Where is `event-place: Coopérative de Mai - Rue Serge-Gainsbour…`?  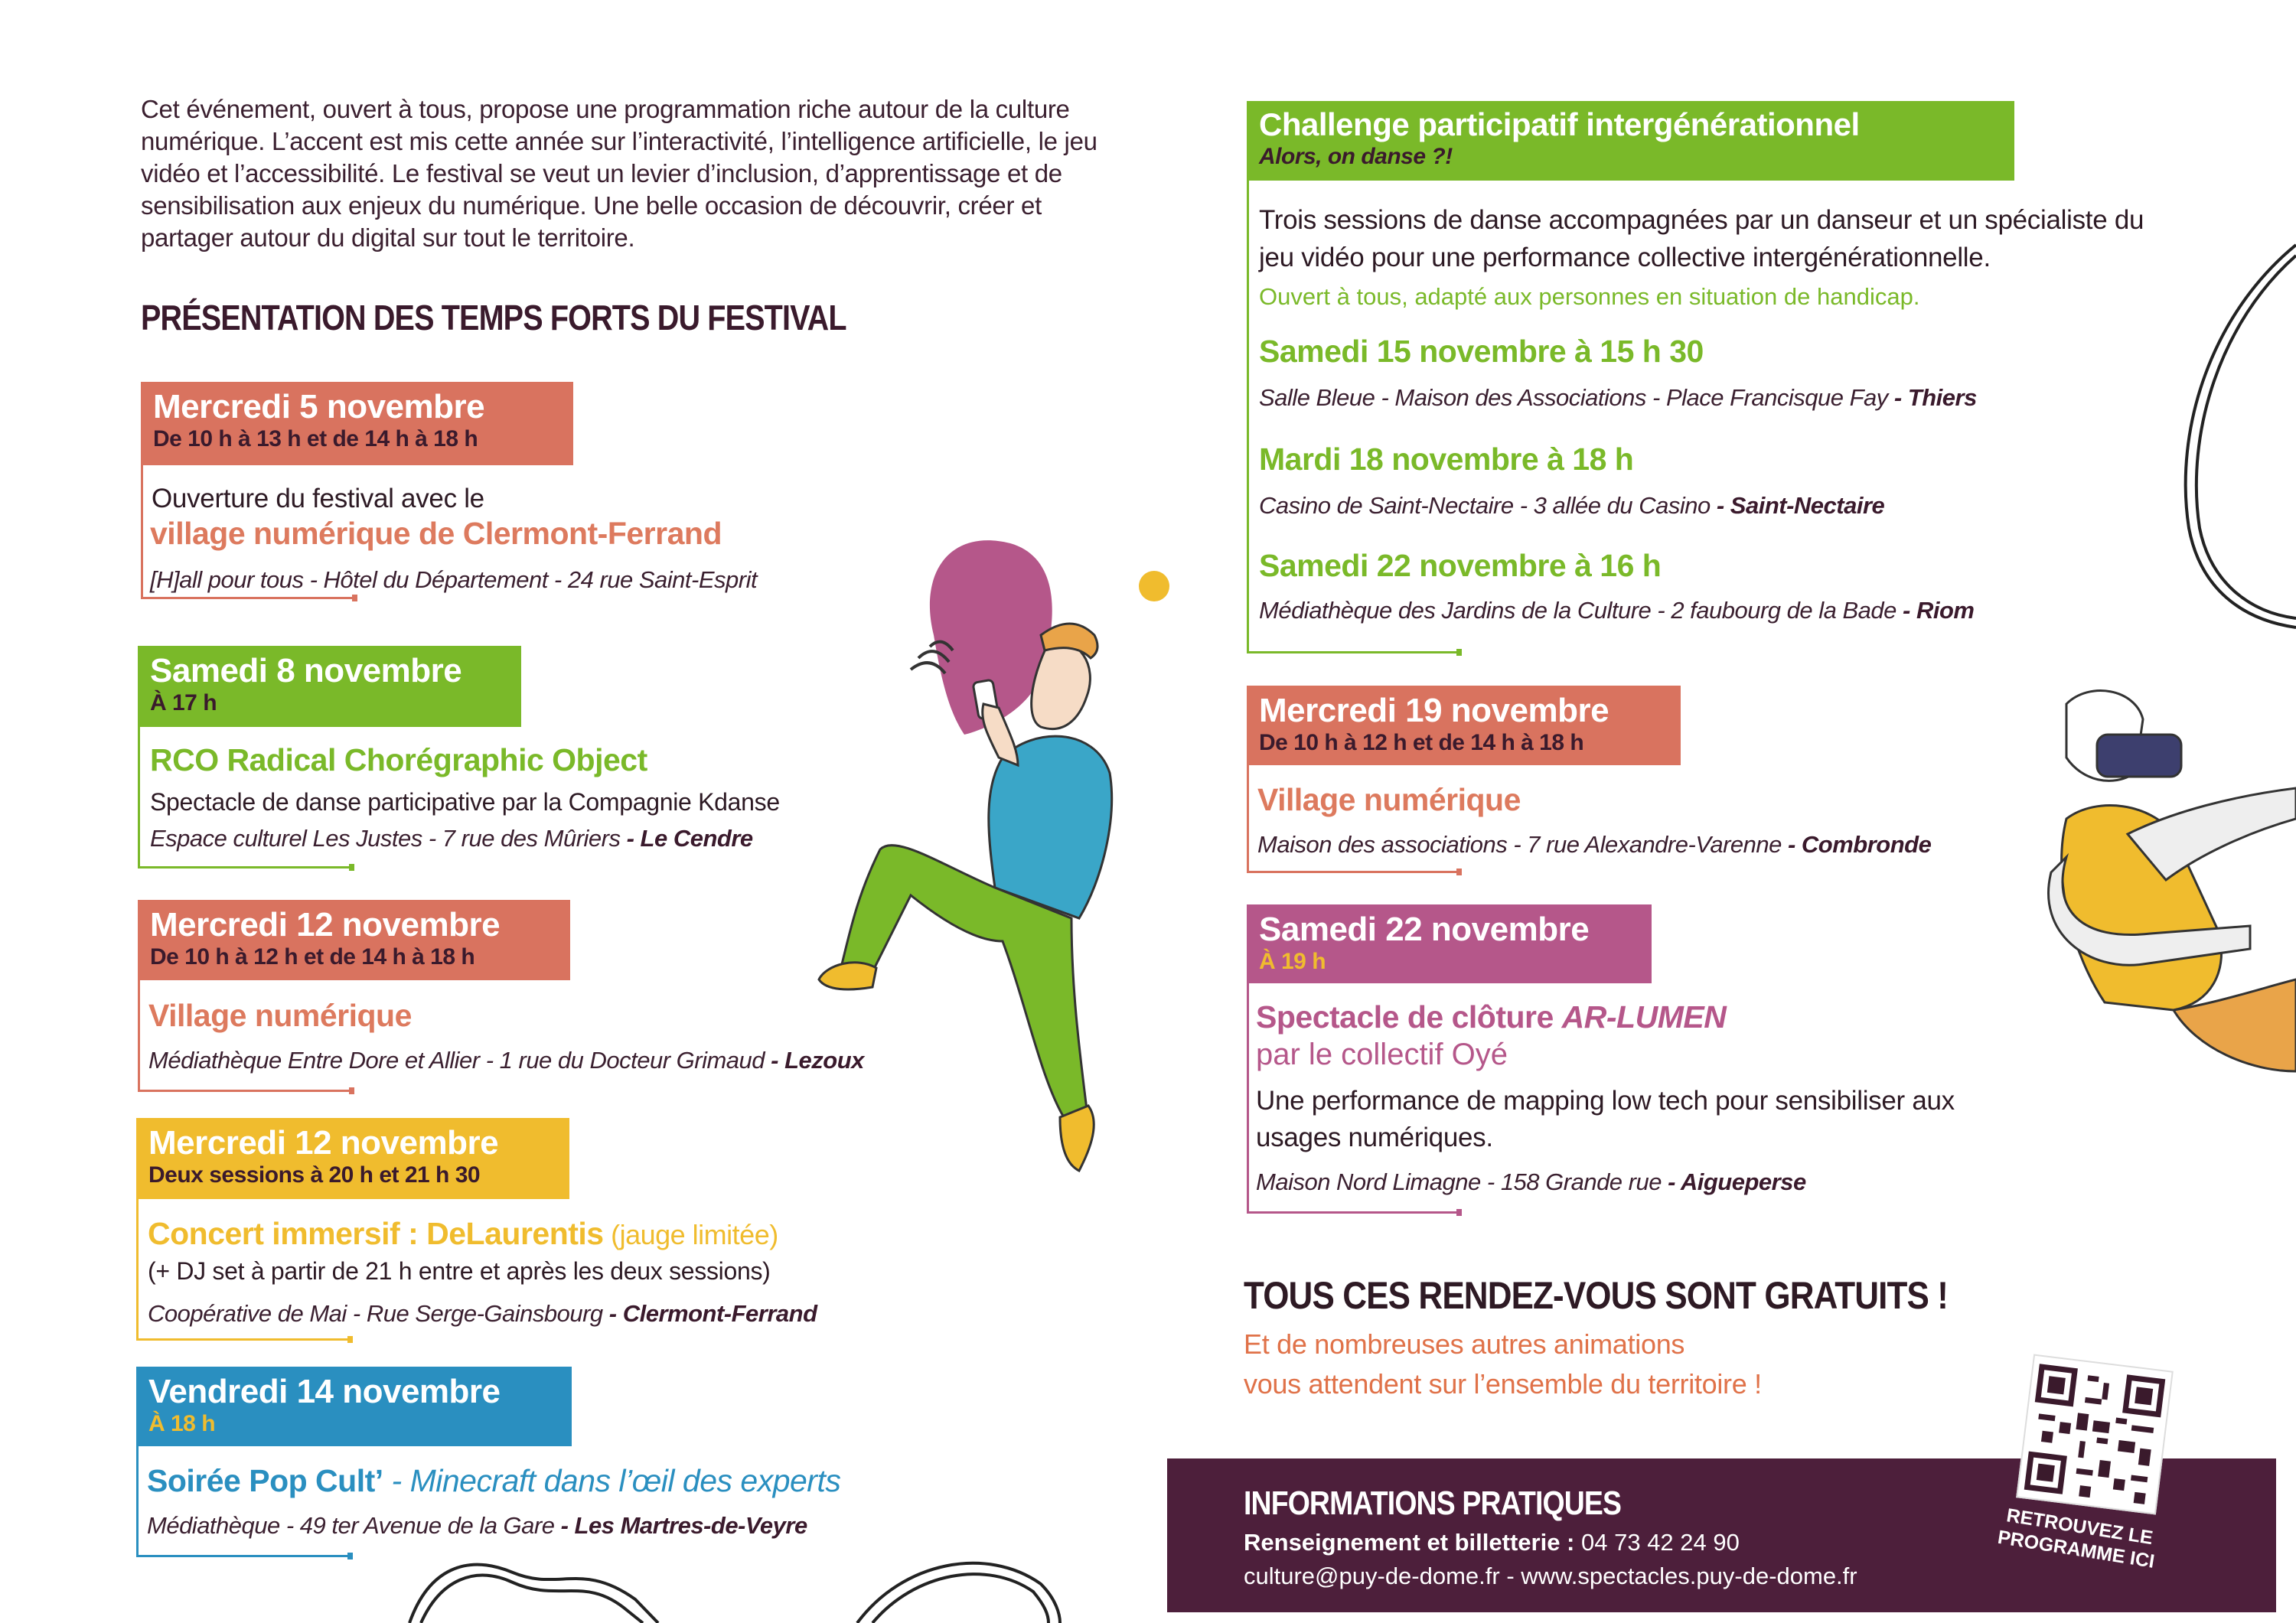
event-place: Coopérative de Mai - Rue Serge-Gainsbour… is located at coordinates (375, 1314).